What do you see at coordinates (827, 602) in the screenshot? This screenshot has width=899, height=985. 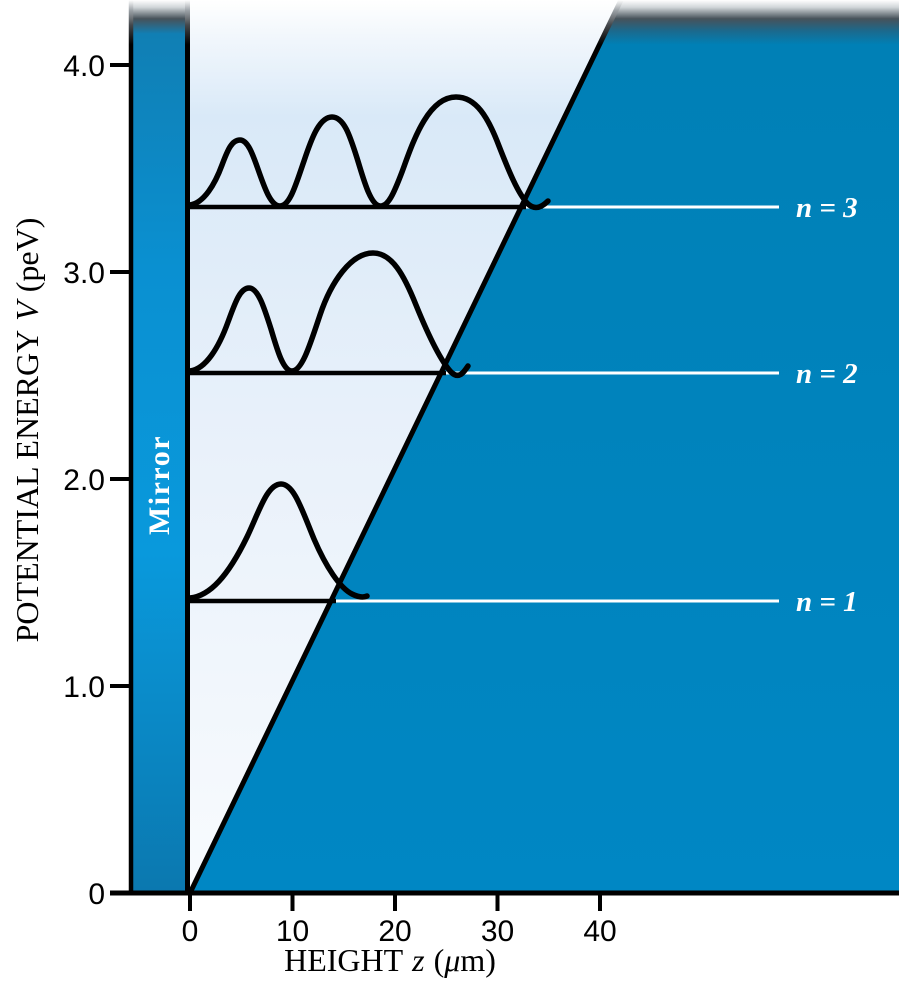 I see `level-label-n1: n = 1` at bounding box center [827, 602].